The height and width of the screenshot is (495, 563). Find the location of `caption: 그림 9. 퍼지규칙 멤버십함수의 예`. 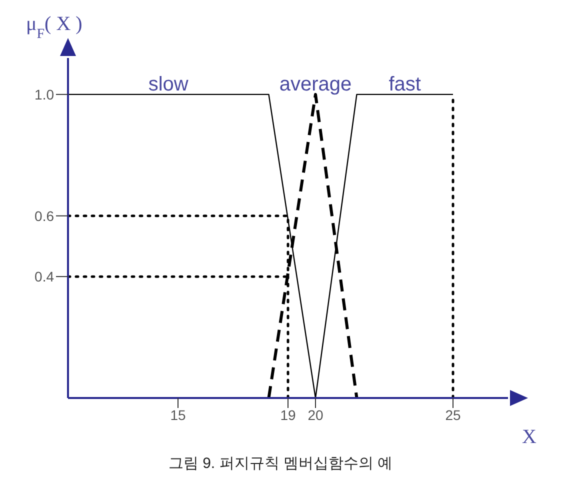

caption: 그림 9. 퍼지규칙 멤버십함수의 예 is located at coordinates (280, 463).